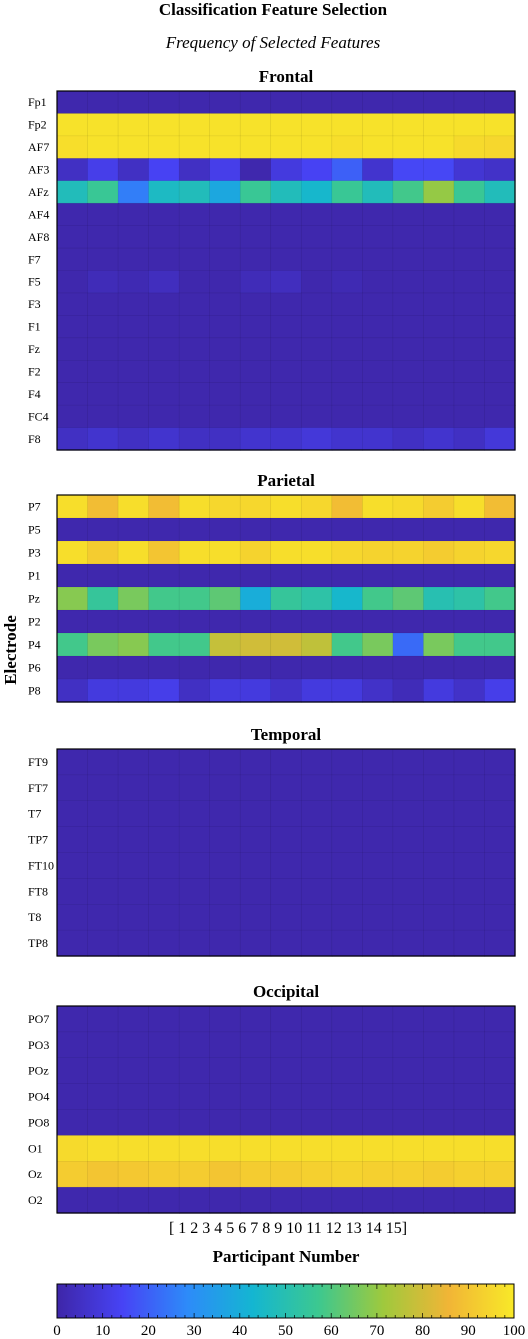  I want to click on electrode-label: F1, so click(34, 327).